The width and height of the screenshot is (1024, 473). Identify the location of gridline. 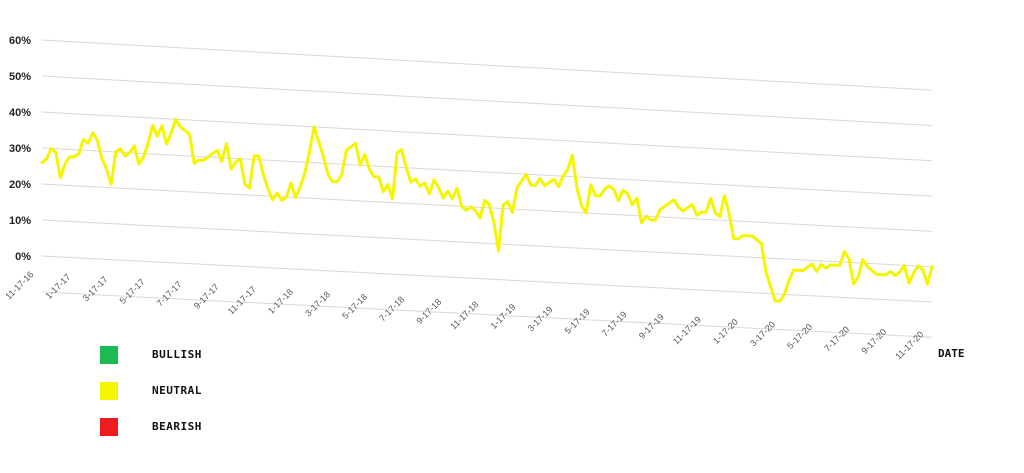
(487, 207).